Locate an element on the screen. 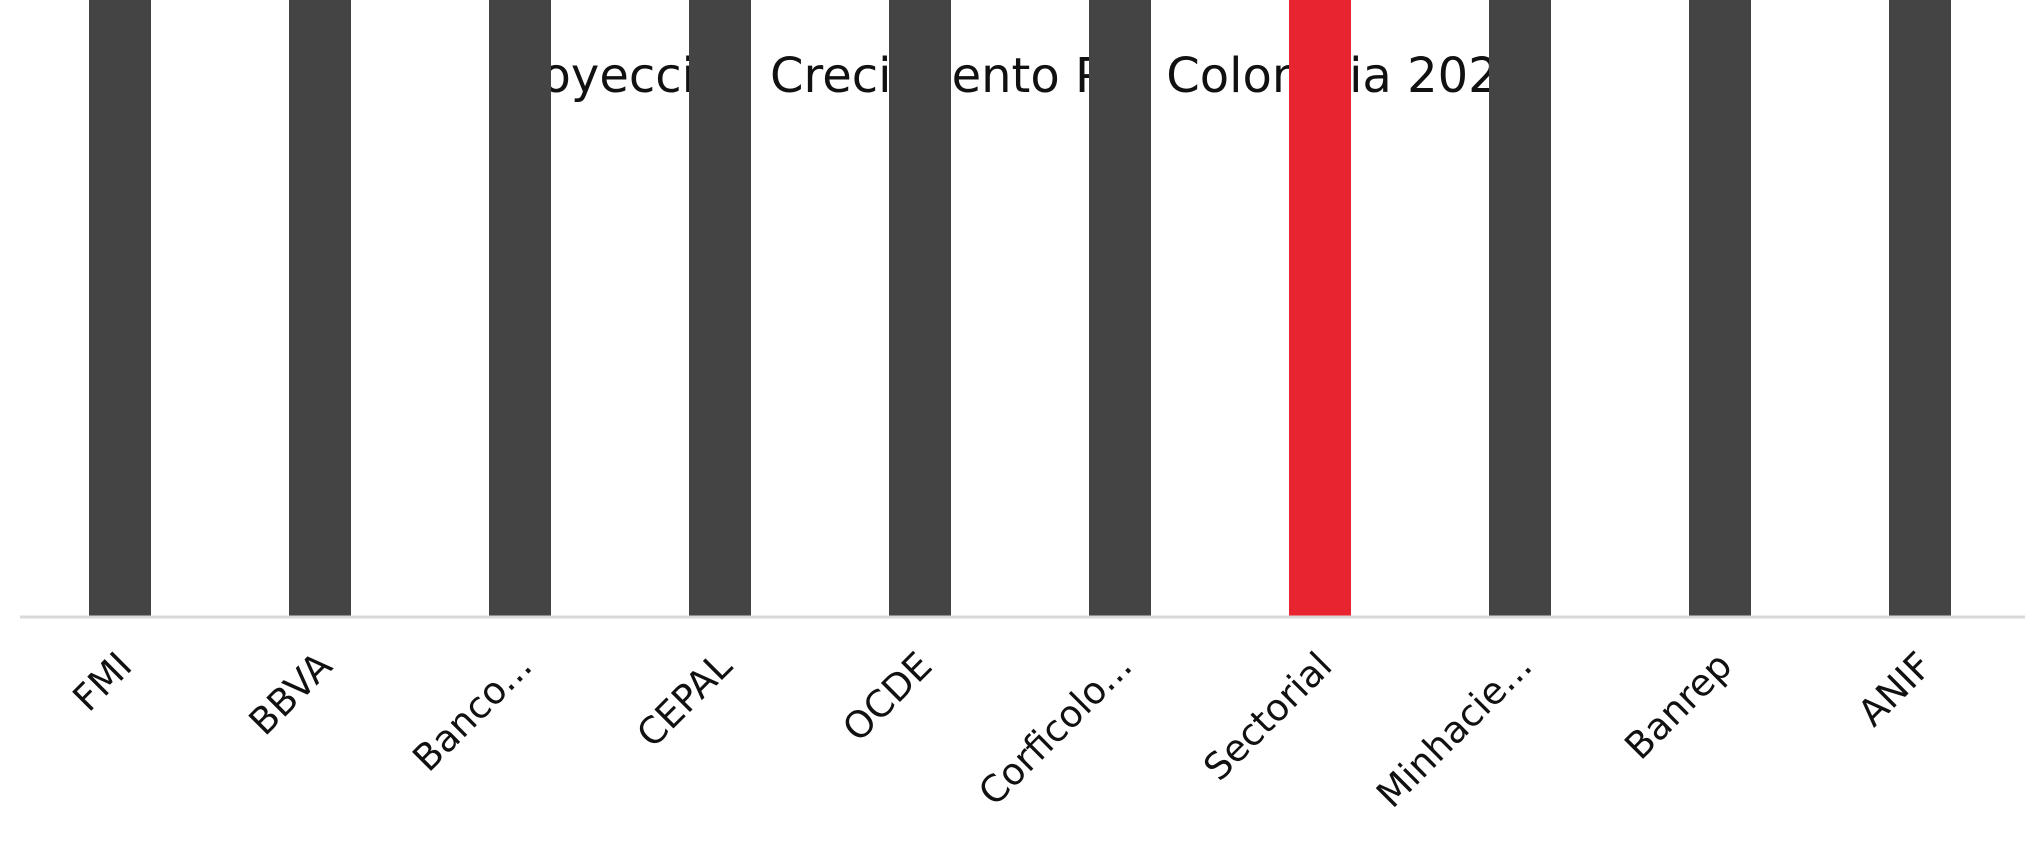 Image resolution: width=2025 pixels, height=857 pixels. category-label-8: Banrep is located at coordinates (1679, 706).